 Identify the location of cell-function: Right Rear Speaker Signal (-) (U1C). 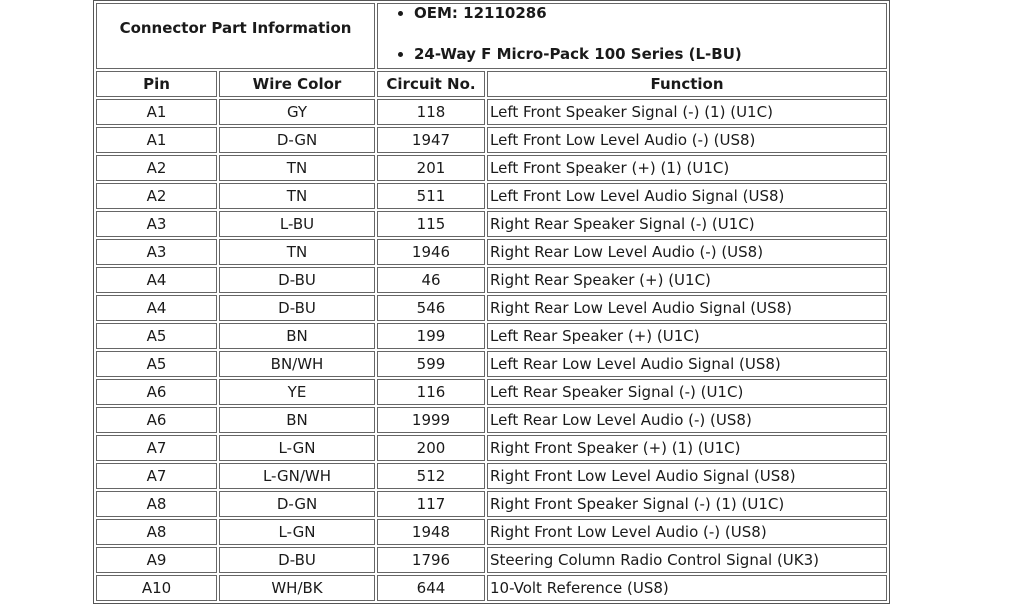
(687, 224).